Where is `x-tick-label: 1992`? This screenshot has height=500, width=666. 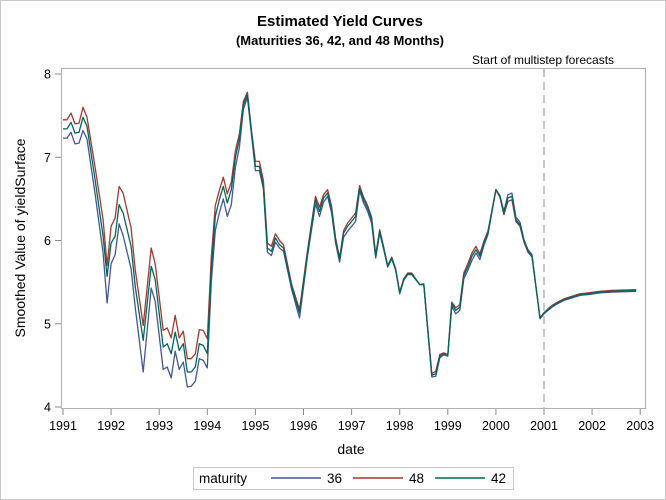
x-tick-label: 1992 is located at coordinates (111, 426).